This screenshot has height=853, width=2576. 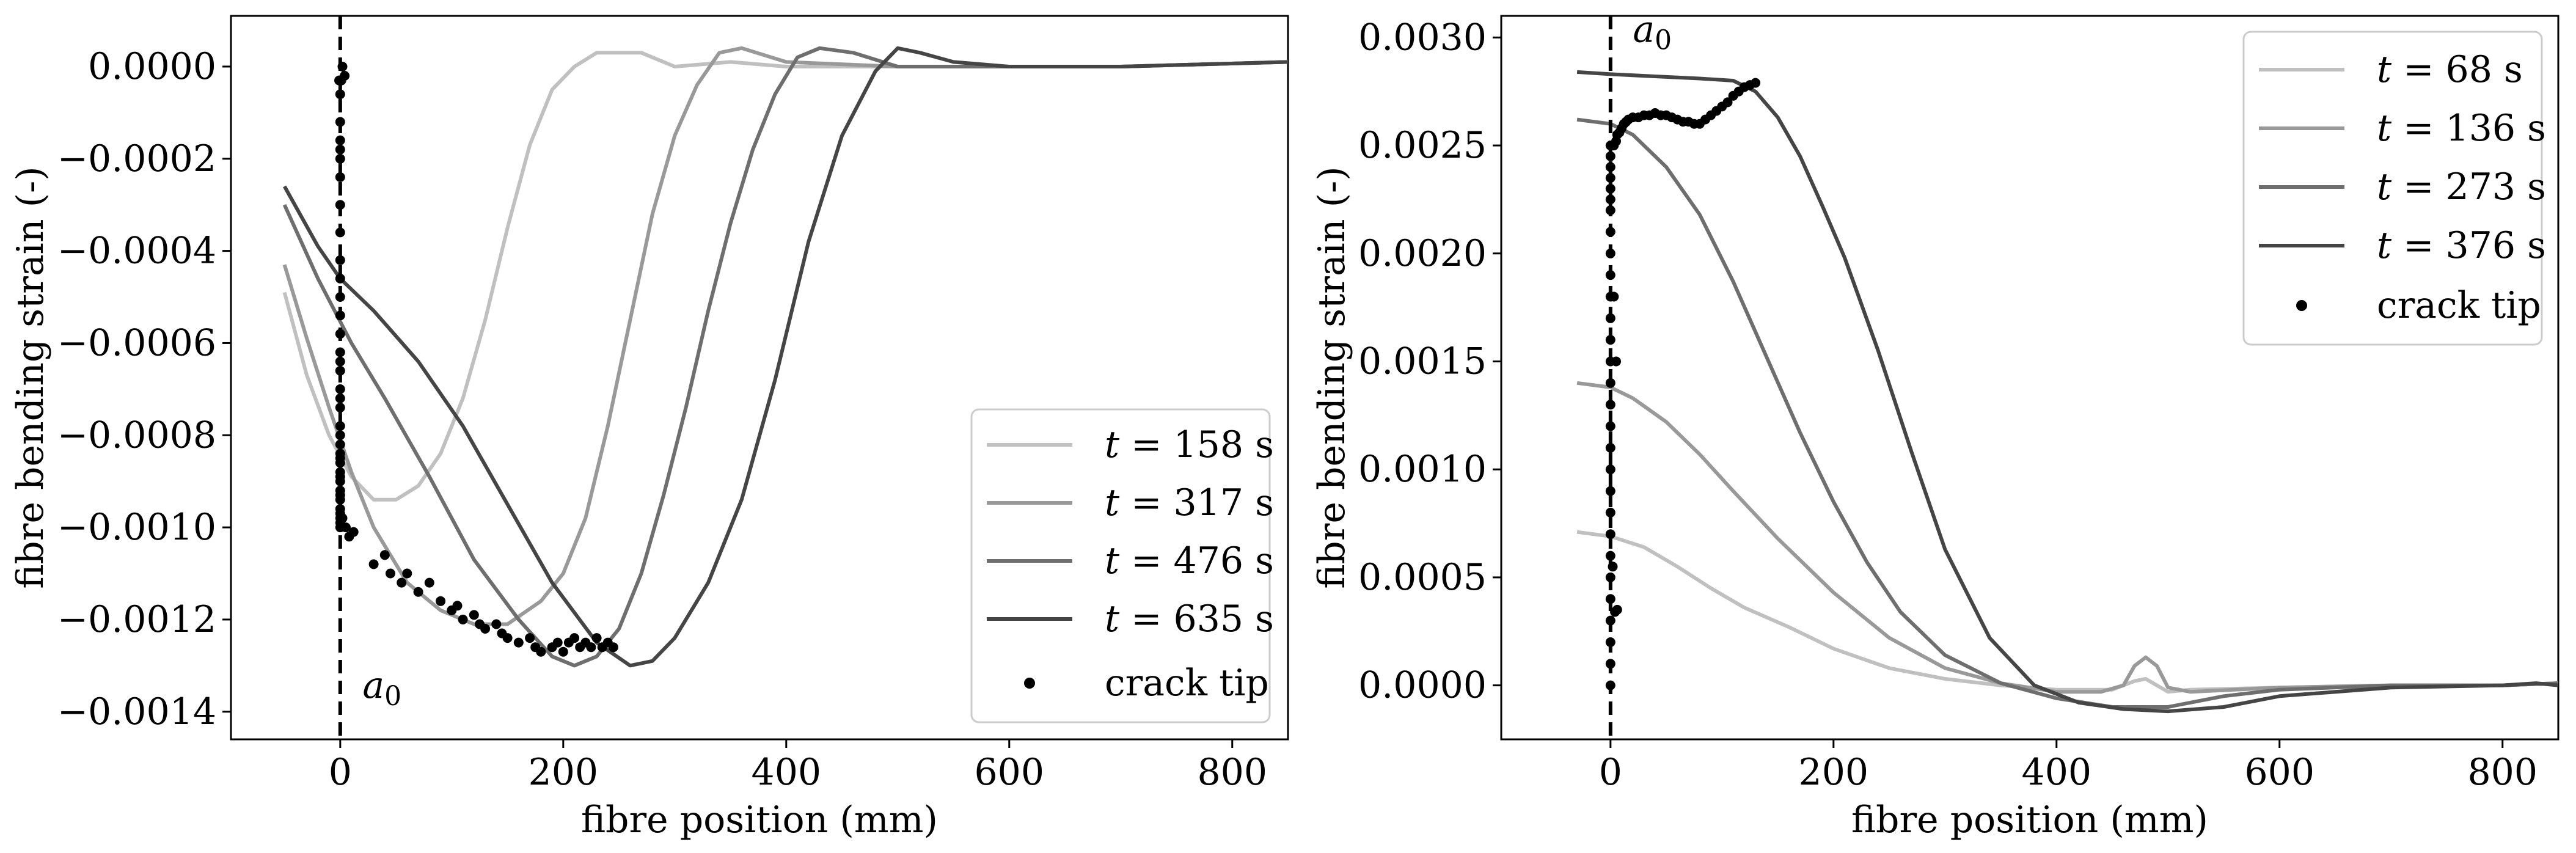 I want to click on left-a0-annotation: a0, so click(x=381, y=688).